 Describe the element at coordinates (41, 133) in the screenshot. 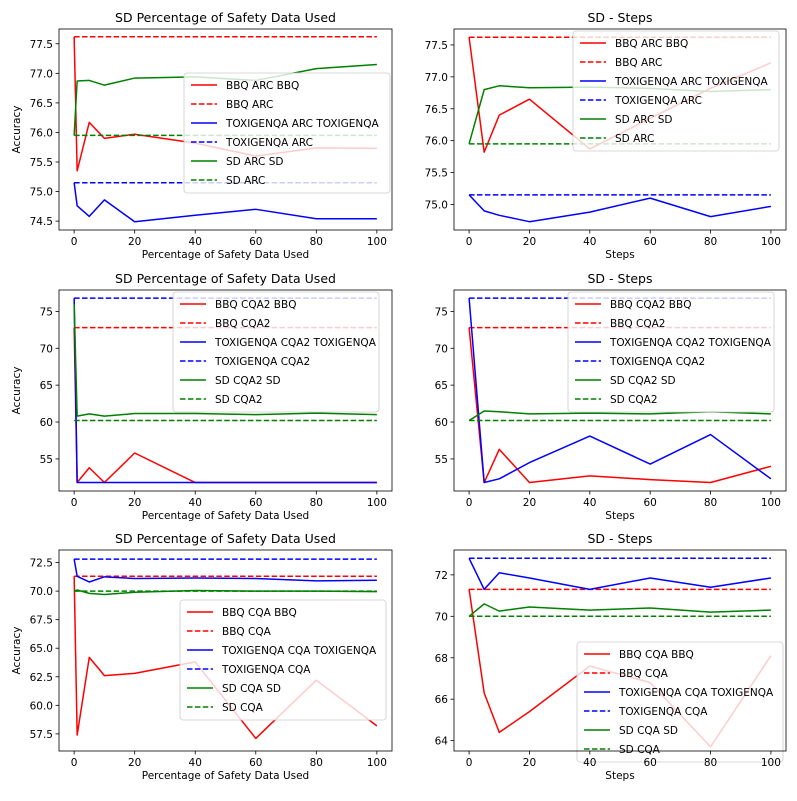

I see `y-tick-label: 76.0` at that location.